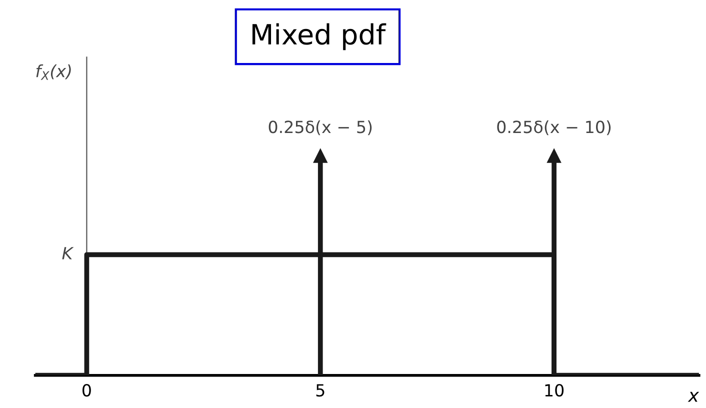  What do you see at coordinates (86, 390) in the screenshot?
I see `x-tick-label: 0` at bounding box center [86, 390].